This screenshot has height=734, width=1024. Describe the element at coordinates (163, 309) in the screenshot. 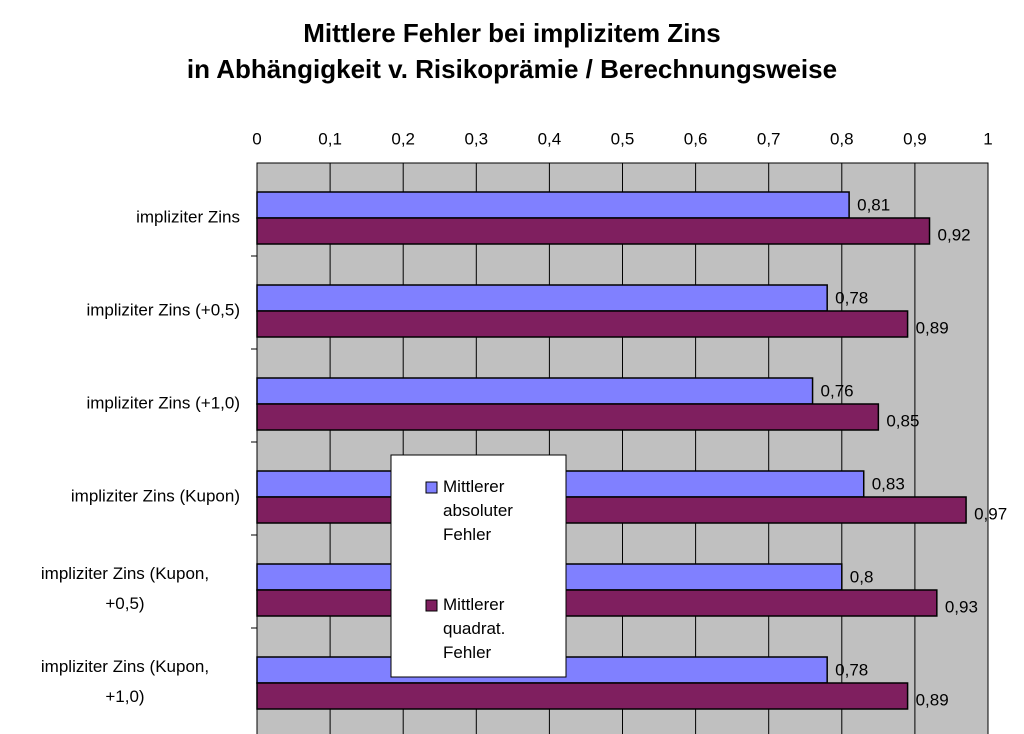

I see `y-tick-label: impliziter Zins (+0,5)` at that location.